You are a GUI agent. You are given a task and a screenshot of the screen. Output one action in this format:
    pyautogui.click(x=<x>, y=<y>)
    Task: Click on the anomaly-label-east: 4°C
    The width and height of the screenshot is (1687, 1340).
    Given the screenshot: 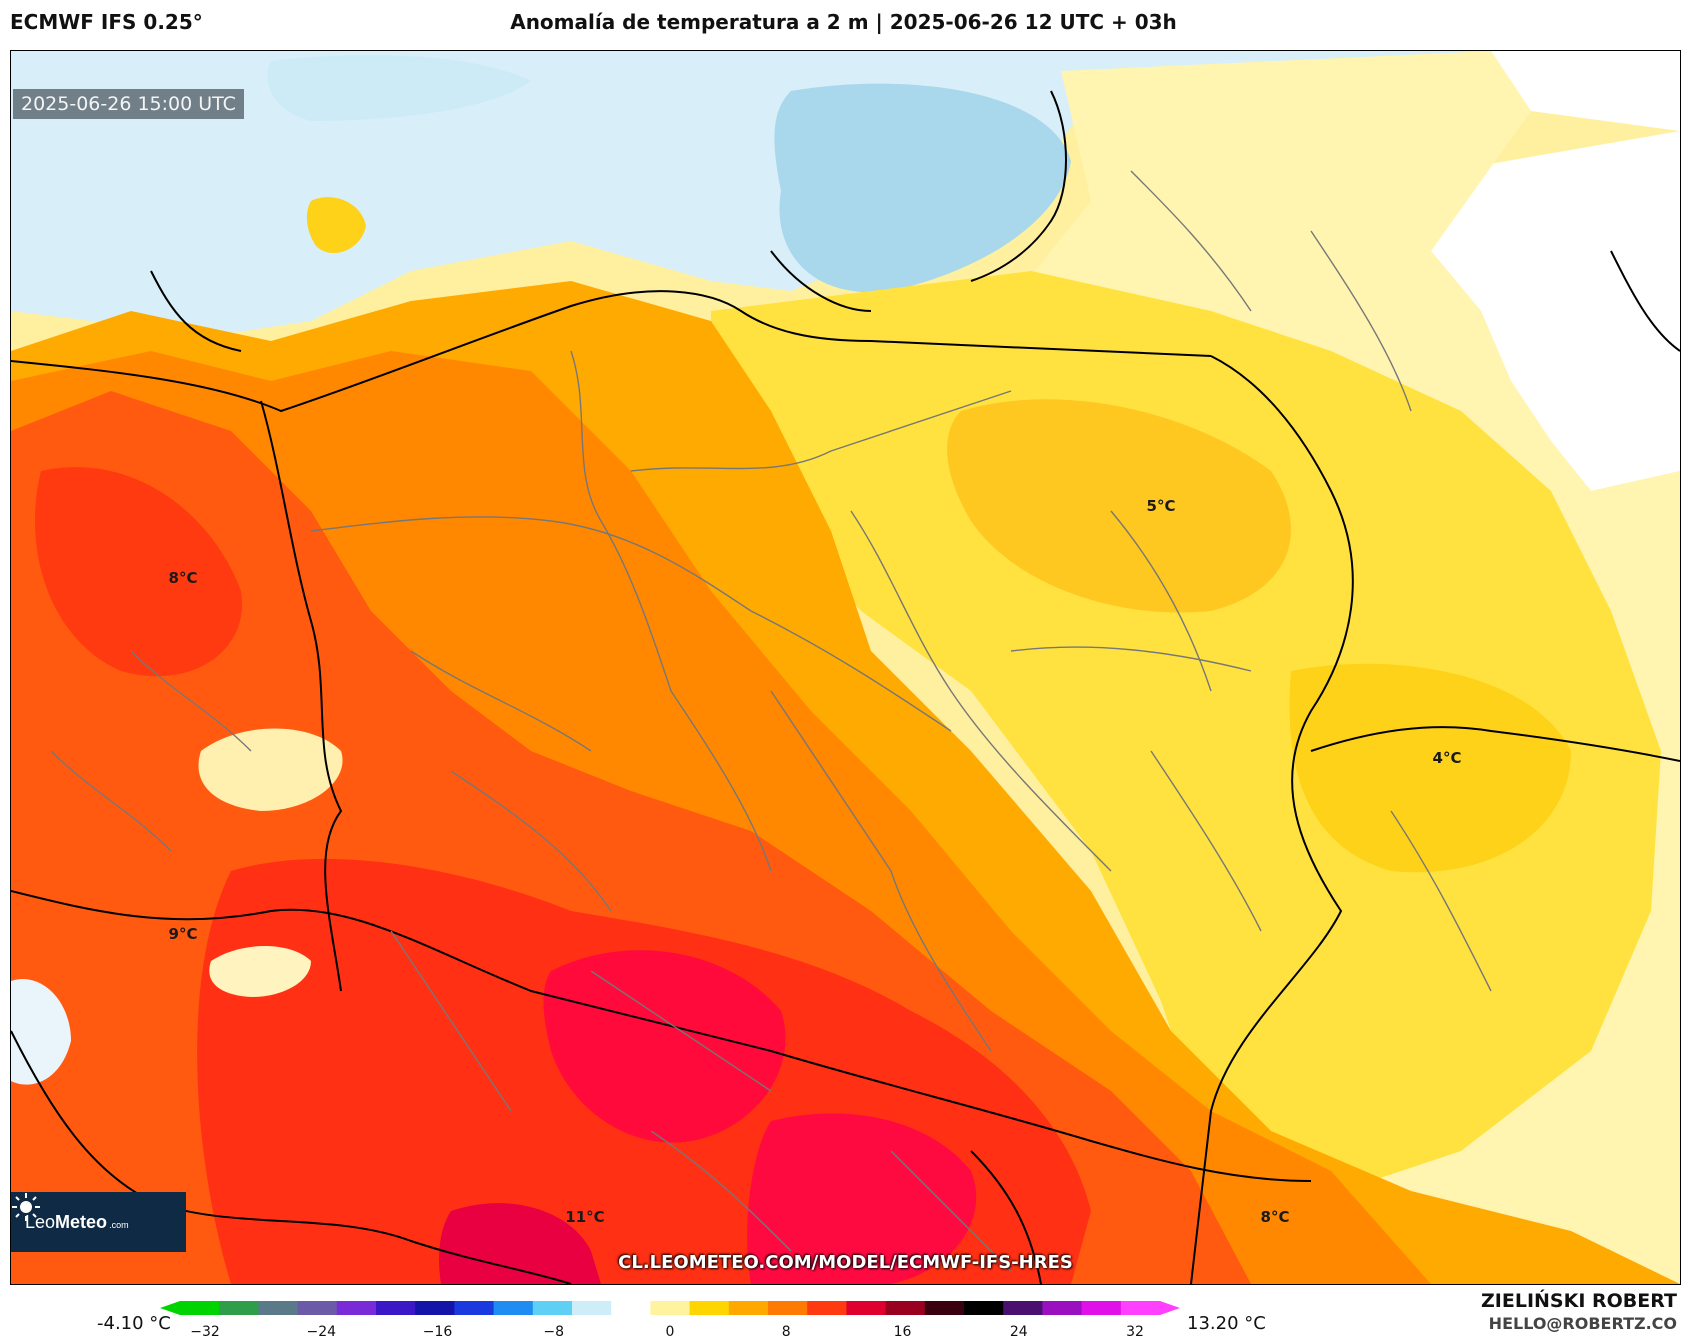 What is the action you would take?
    pyautogui.click(x=1447, y=758)
    